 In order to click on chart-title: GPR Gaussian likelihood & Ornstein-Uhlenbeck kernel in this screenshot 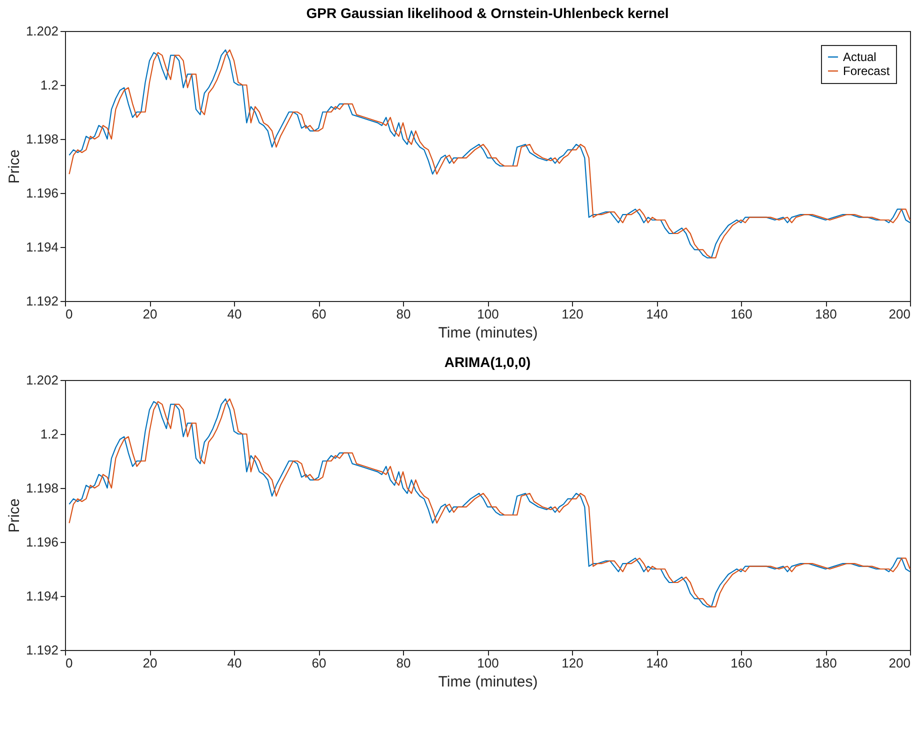, I will do `click(487, 13)`.